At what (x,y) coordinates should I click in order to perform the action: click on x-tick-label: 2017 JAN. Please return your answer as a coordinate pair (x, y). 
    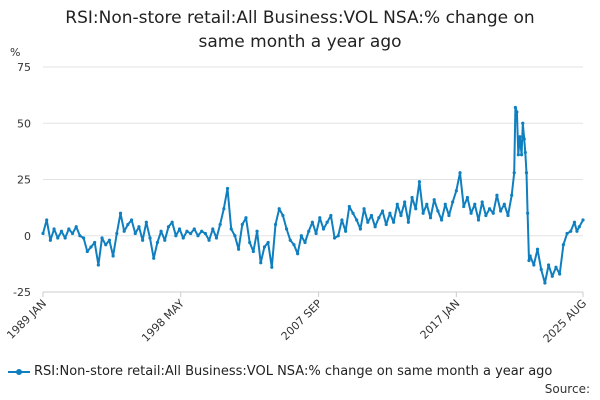
    Looking at the image, I should click on (440, 319).